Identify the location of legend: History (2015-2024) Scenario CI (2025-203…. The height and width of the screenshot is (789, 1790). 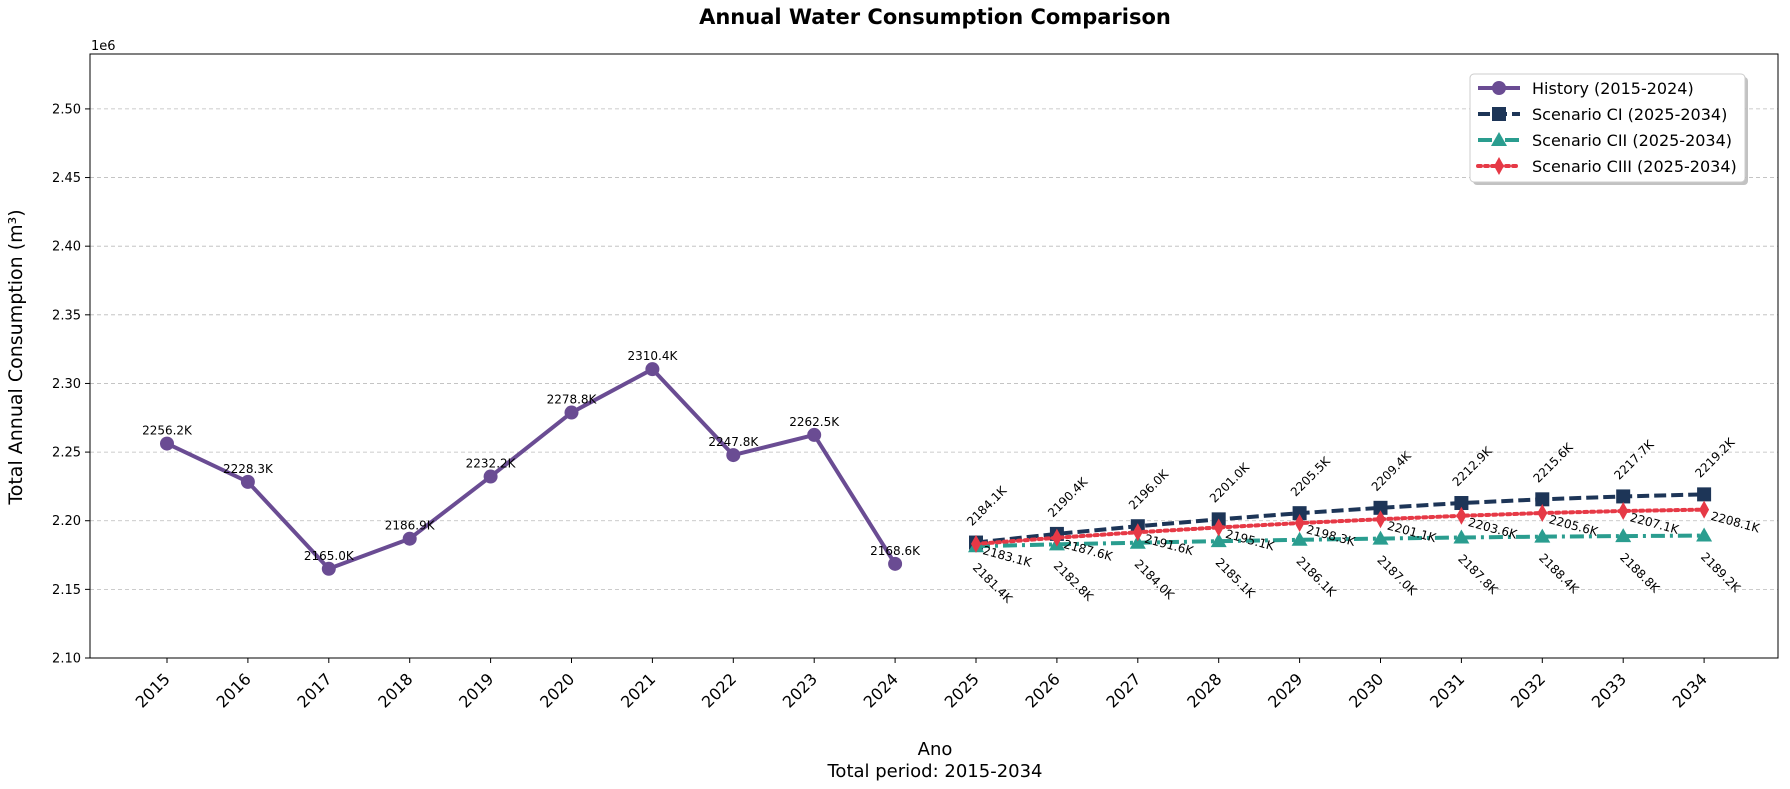
(1608, 129).